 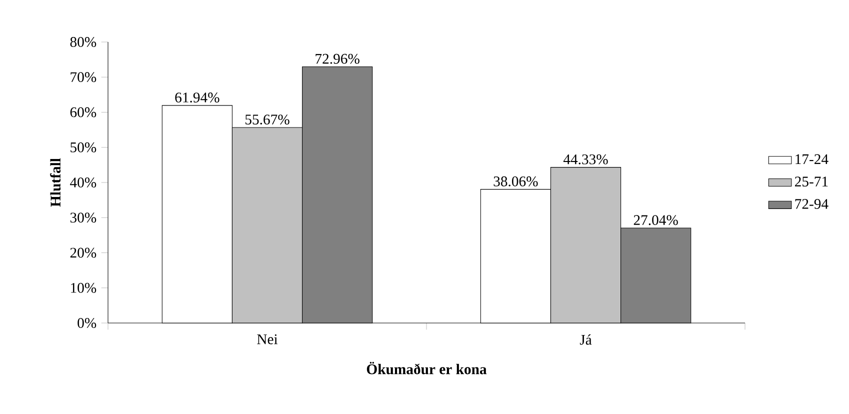 What do you see at coordinates (656, 220) in the screenshot?
I see `data-label: 27.04%` at bounding box center [656, 220].